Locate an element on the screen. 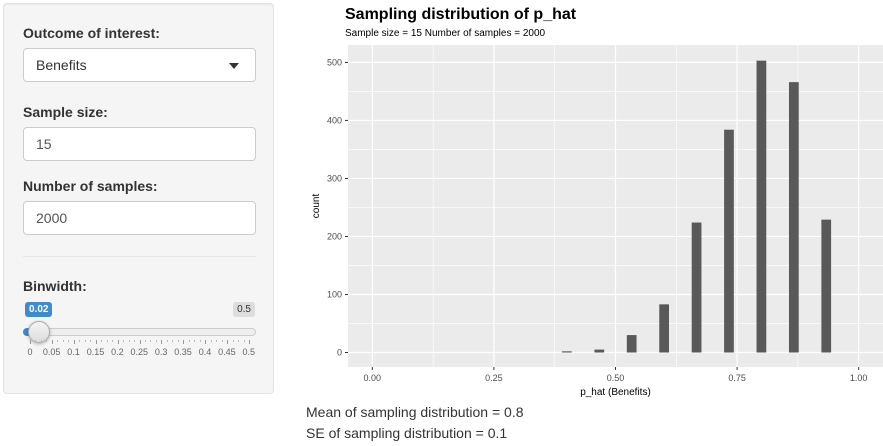 The image size is (883, 446). x-axis-label: p_hat (Benefits) is located at coordinates (615, 392).